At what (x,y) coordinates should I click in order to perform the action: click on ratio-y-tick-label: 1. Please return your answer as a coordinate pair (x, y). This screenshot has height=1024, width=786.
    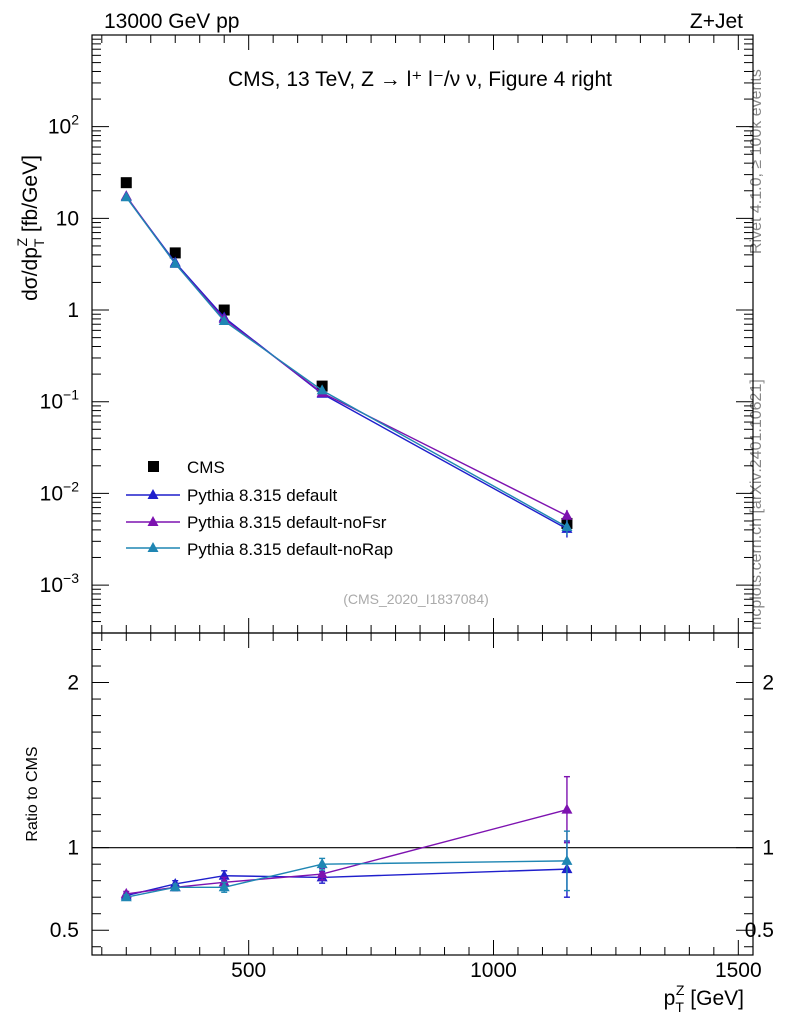
    Looking at the image, I should click on (73, 848).